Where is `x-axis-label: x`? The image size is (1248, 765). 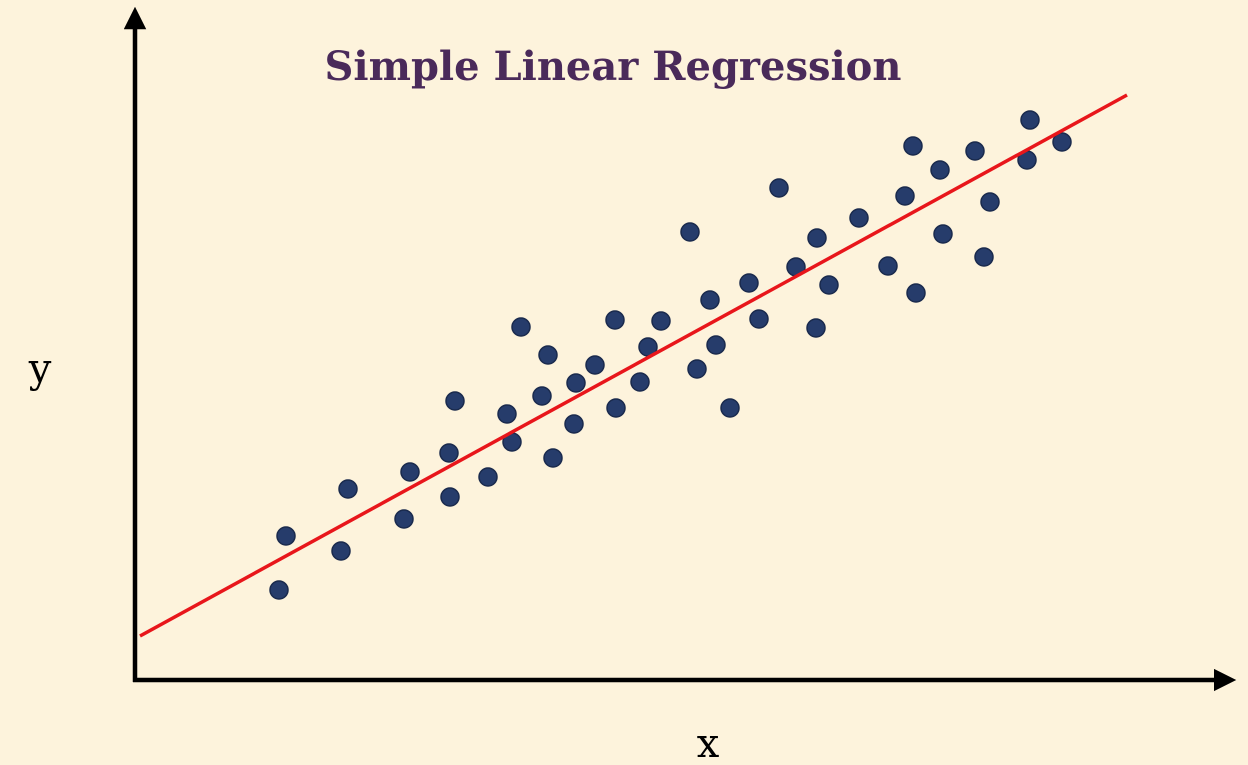 x-axis-label: x is located at coordinates (708, 743).